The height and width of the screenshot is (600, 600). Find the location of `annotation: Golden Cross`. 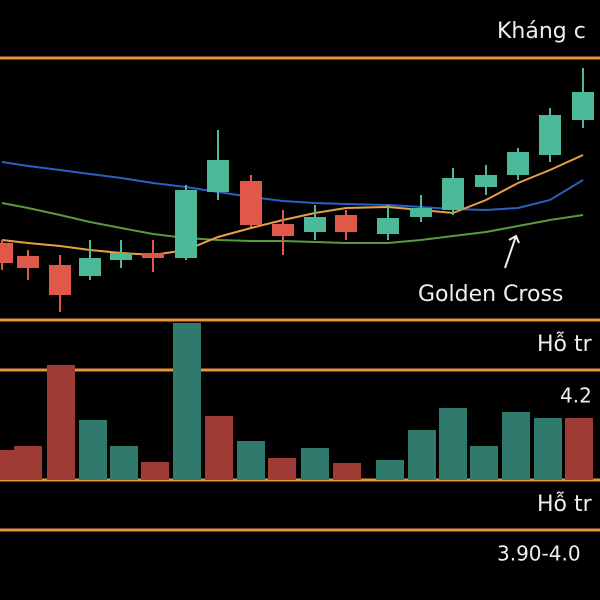

annotation: Golden Cross is located at coordinates (490, 294).